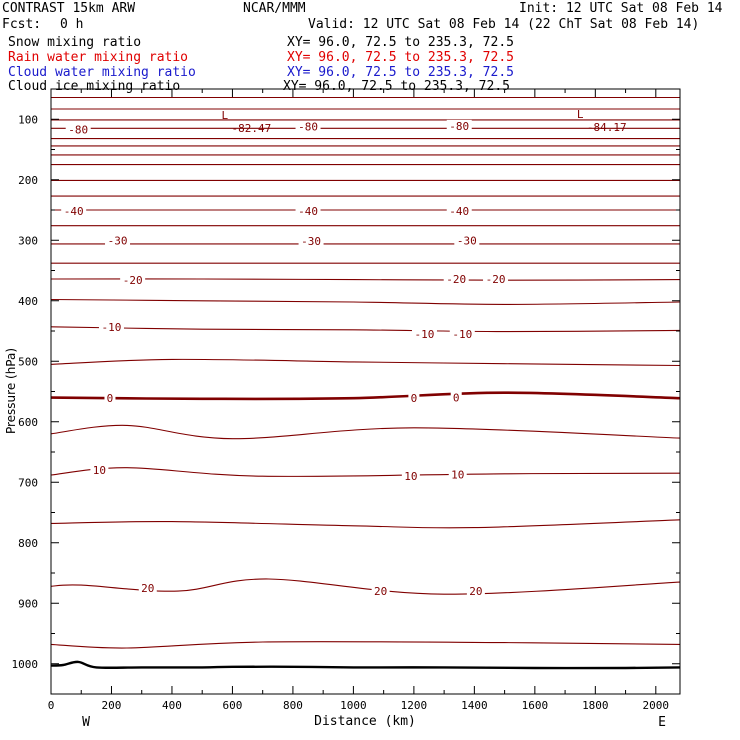  What do you see at coordinates (595, 705) in the screenshot?
I see `x-tick-label: 1800` at bounding box center [595, 705].